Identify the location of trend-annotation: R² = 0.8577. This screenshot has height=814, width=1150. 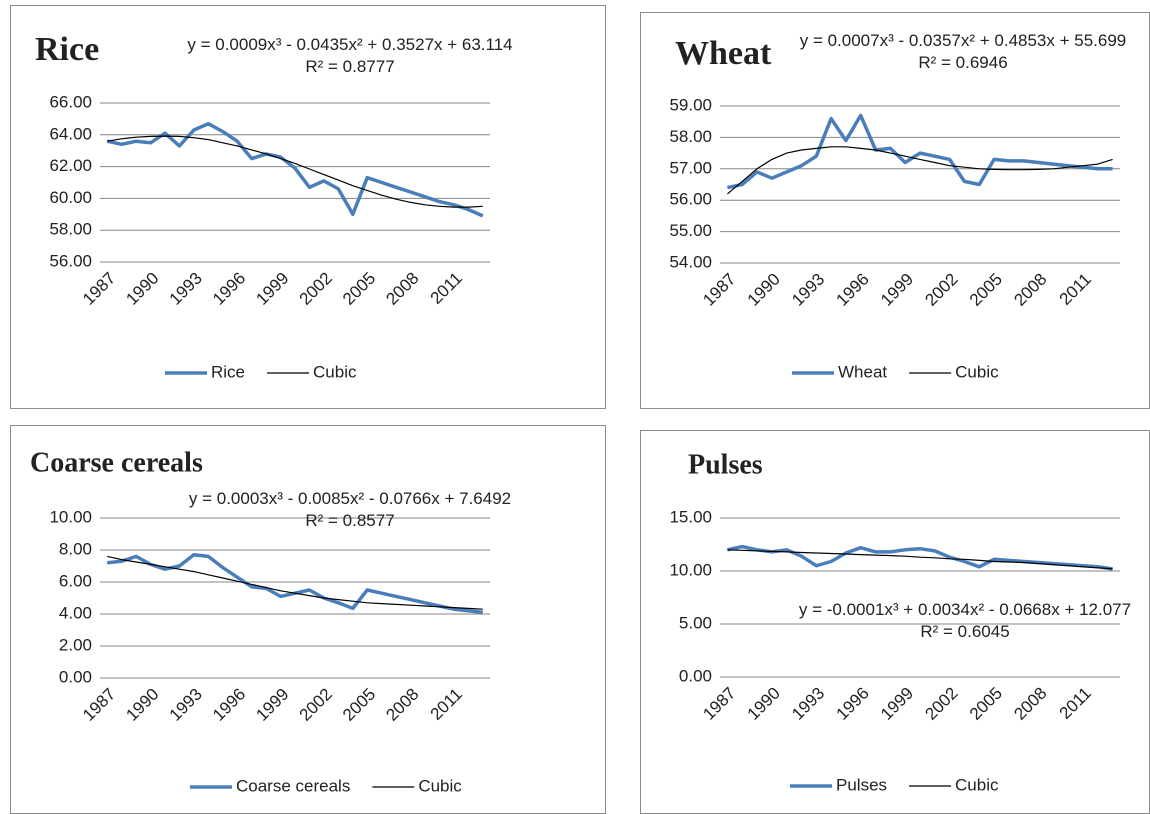
(350, 520).